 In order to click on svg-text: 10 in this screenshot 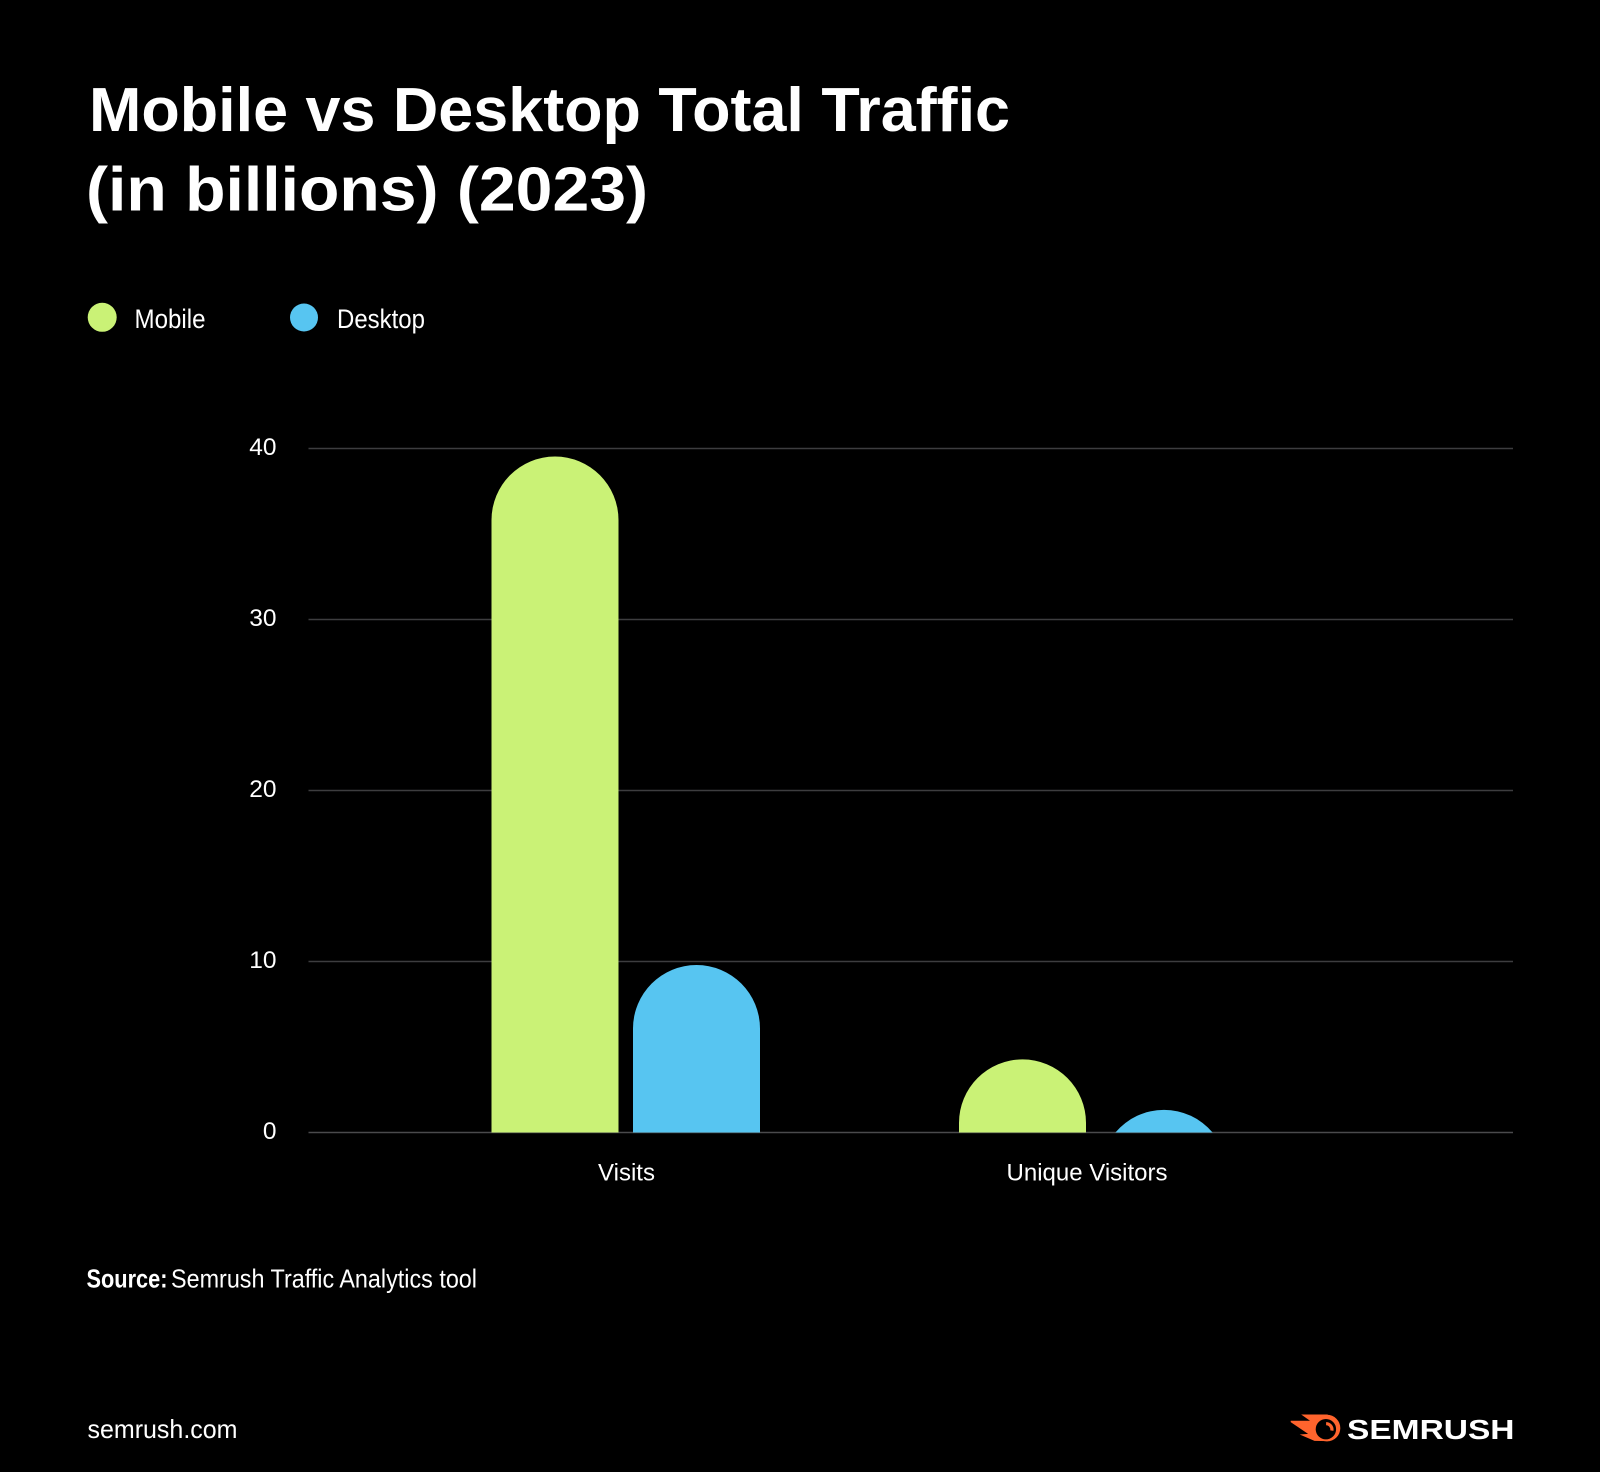, I will do `click(262, 960)`.